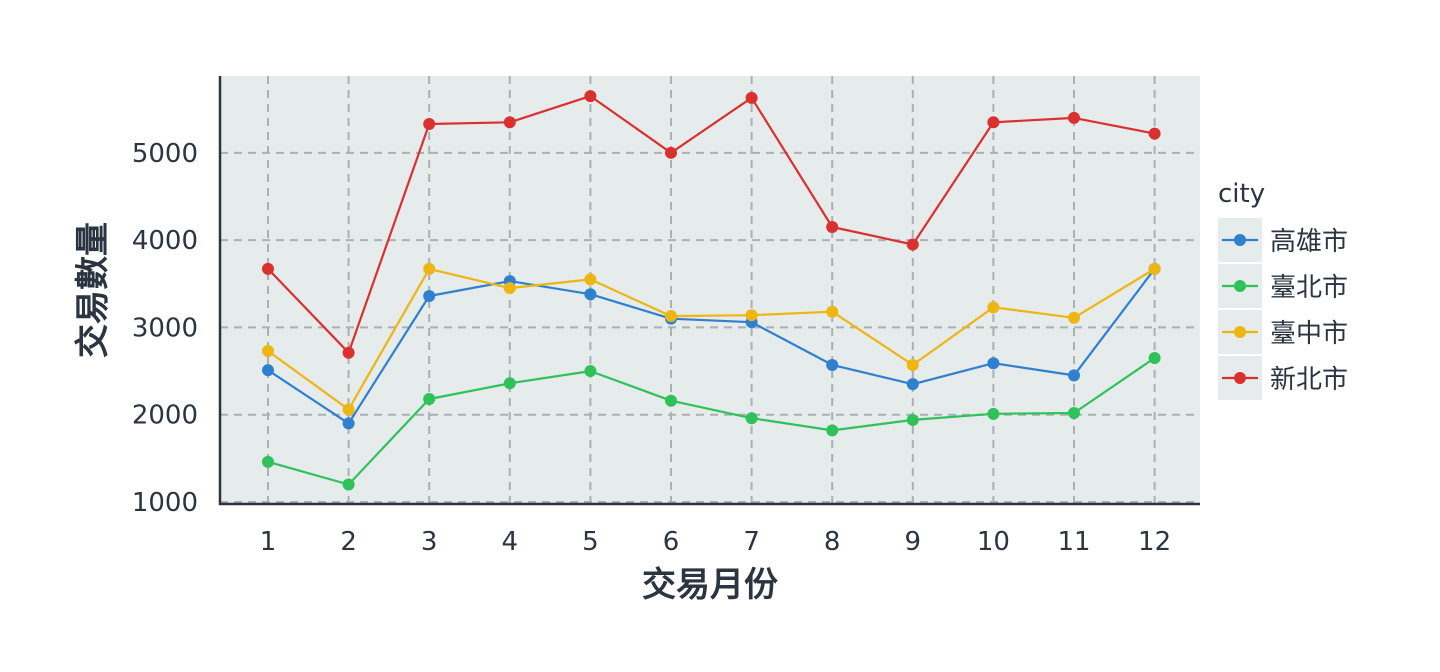  Describe the element at coordinates (165, 154) in the screenshot. I see `y-tick-label: 5000` at that location.